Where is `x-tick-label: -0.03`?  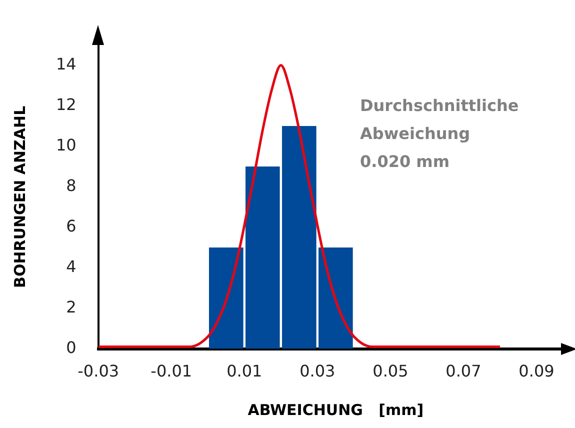 x-tick-label: -0.03 is located at coordinates (99, 371).